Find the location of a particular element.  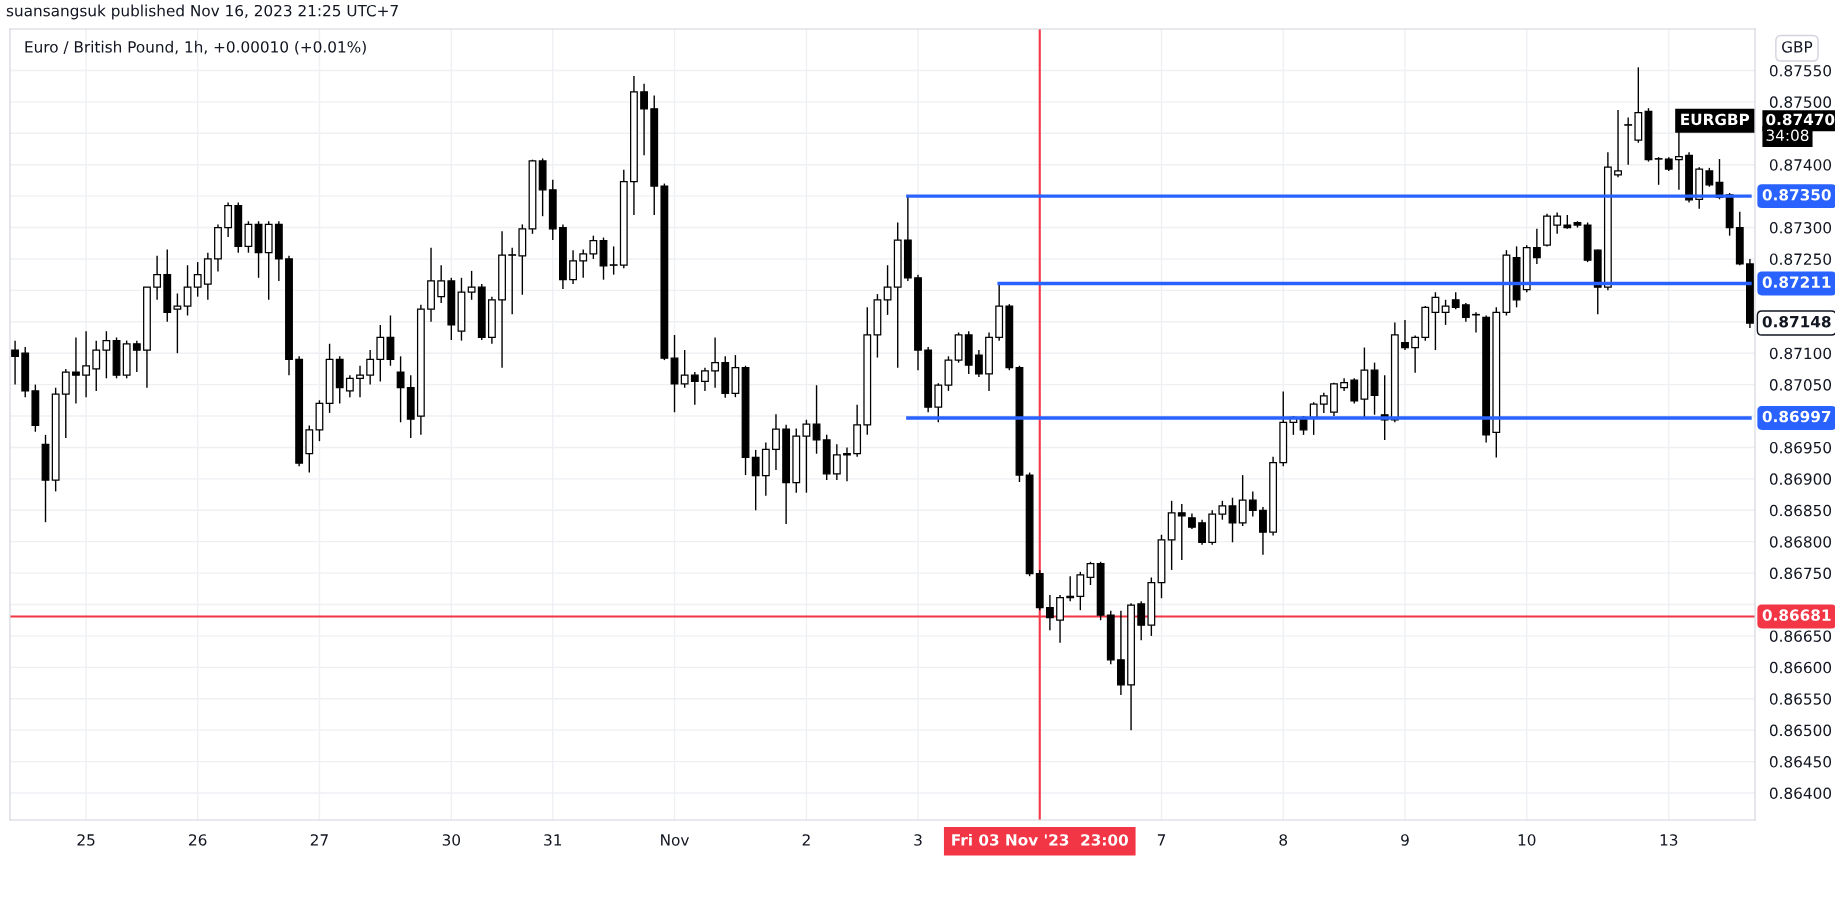

text: 0.87148 is located at coordinates (1796, 321).